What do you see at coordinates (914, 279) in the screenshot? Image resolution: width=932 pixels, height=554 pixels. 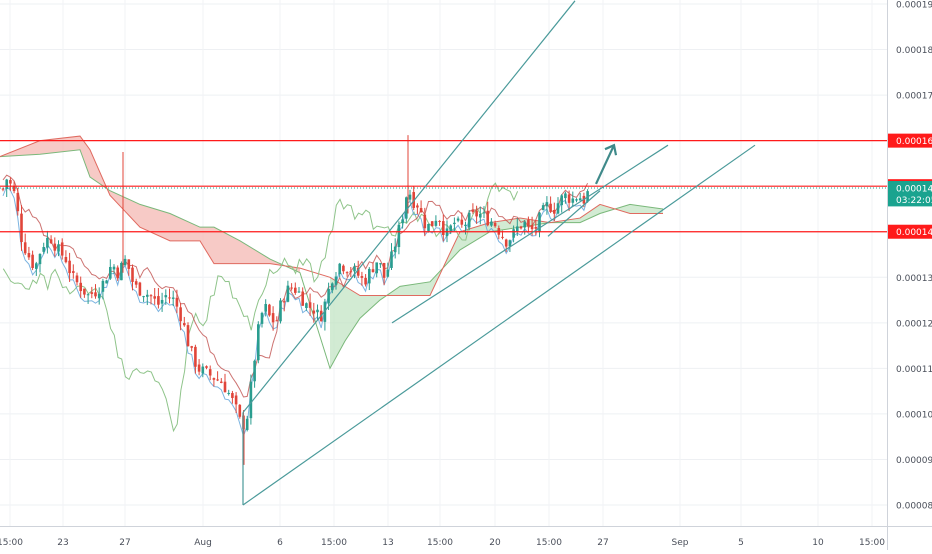 I see `price-tick-label: 0.0001300` at bounding box center [914, 279].